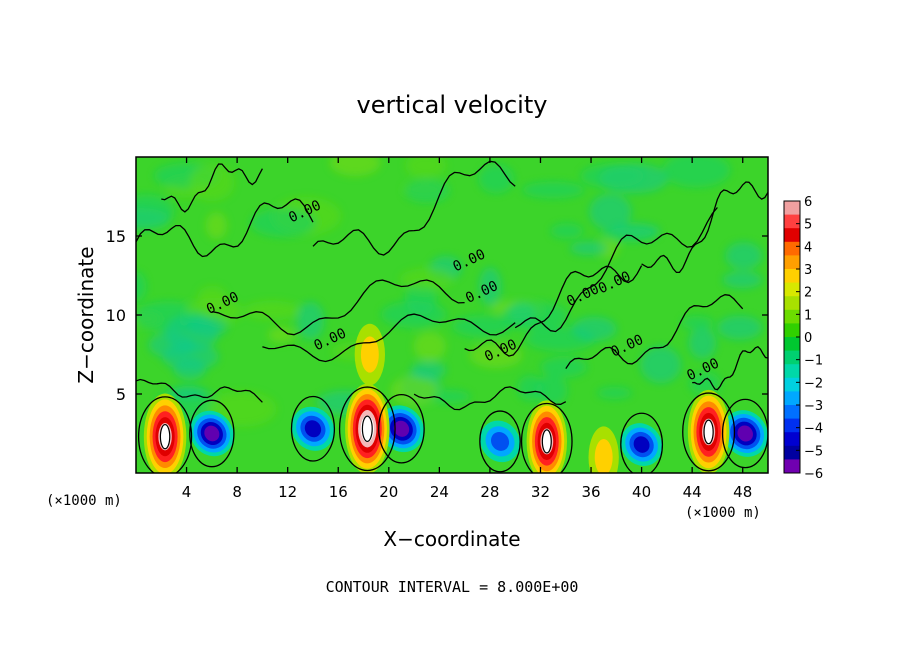  I want to click on x-tick-label: 8, so click(237, 492).